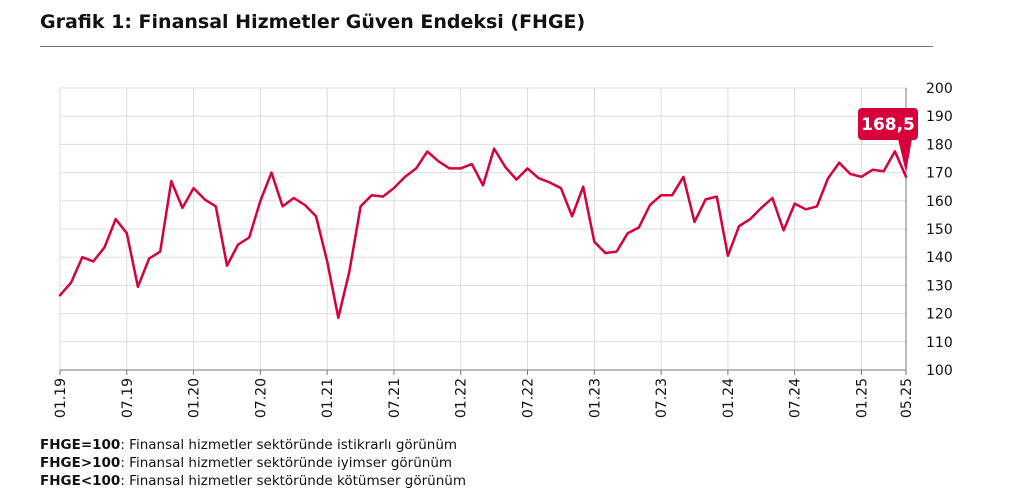  What do you see at coordinates (61, 398) in the screenshot?
I see `x-tick-label: 01.19` at bounding box center [61, 398].